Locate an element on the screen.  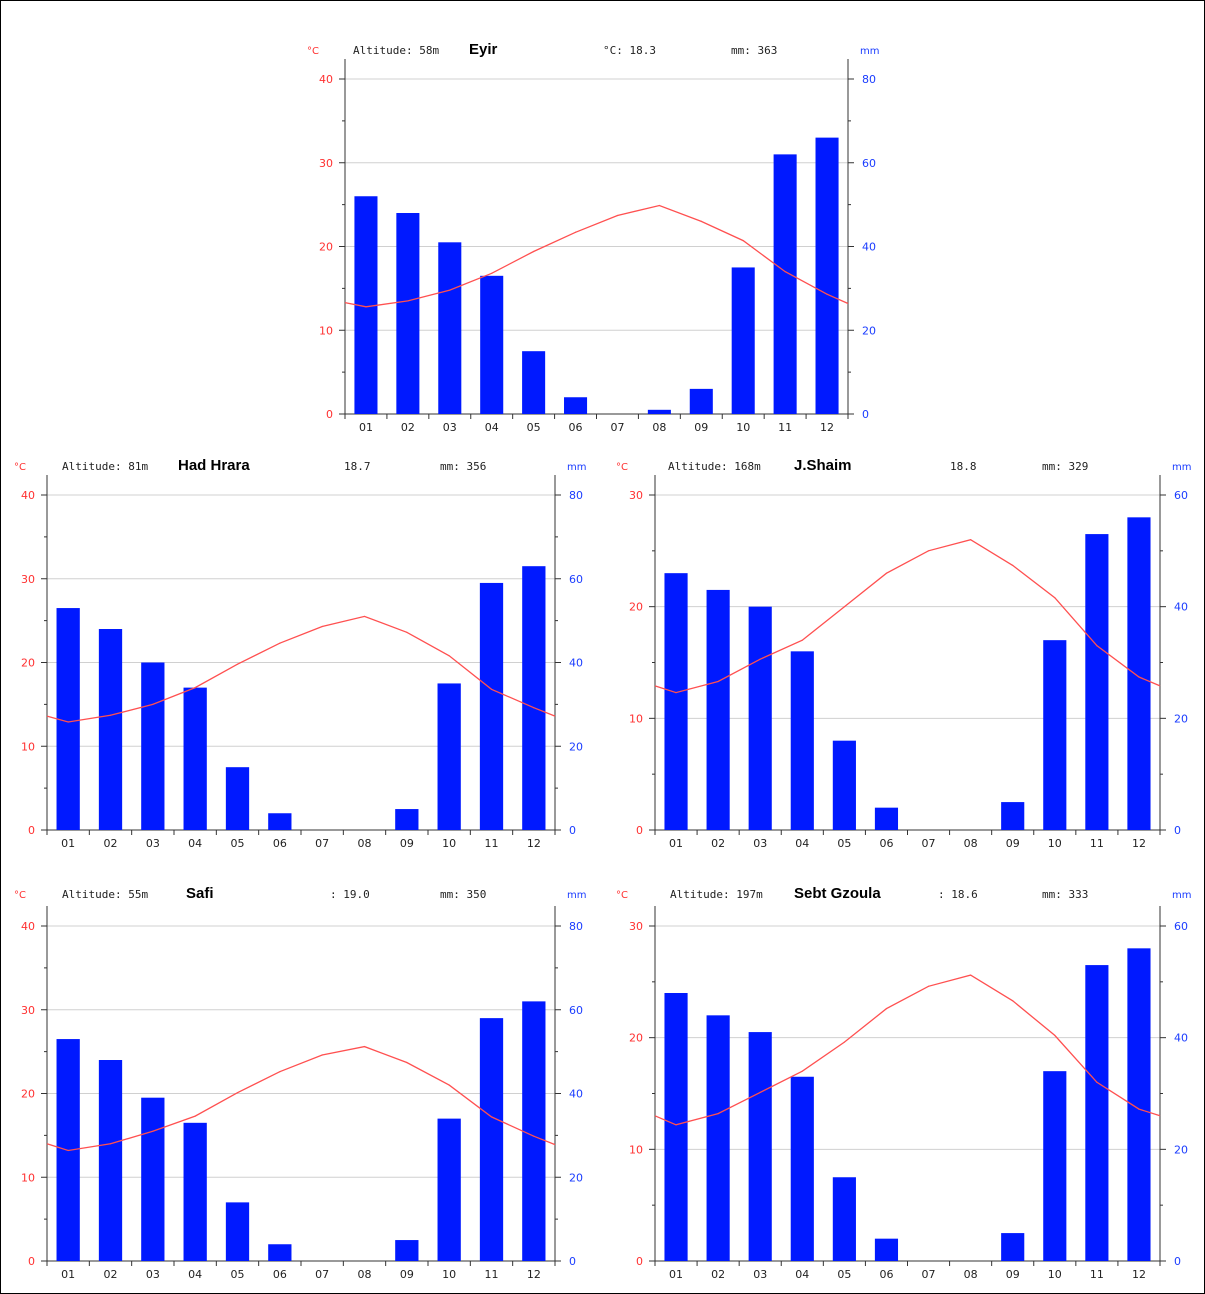
chart-station: J.Shaim is located at coordinates (823, 465).